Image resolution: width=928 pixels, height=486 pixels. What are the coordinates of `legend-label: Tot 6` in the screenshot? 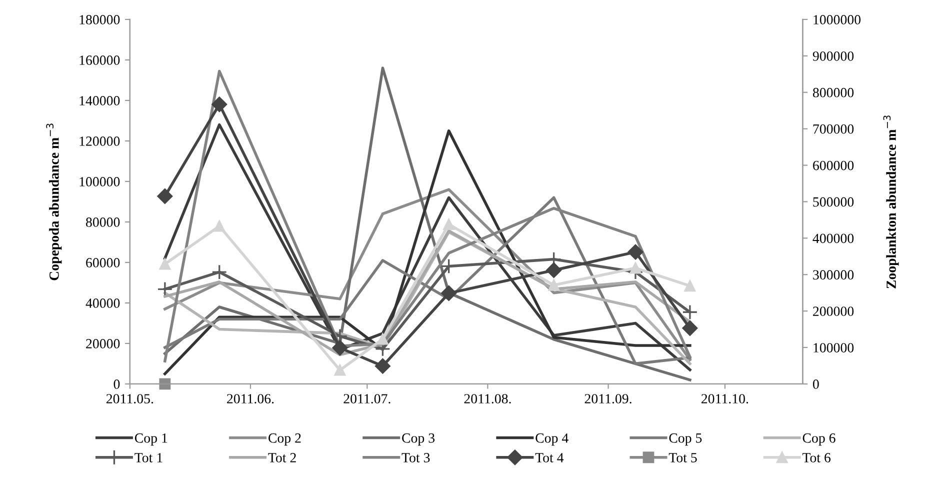 It's located at (816, 457).